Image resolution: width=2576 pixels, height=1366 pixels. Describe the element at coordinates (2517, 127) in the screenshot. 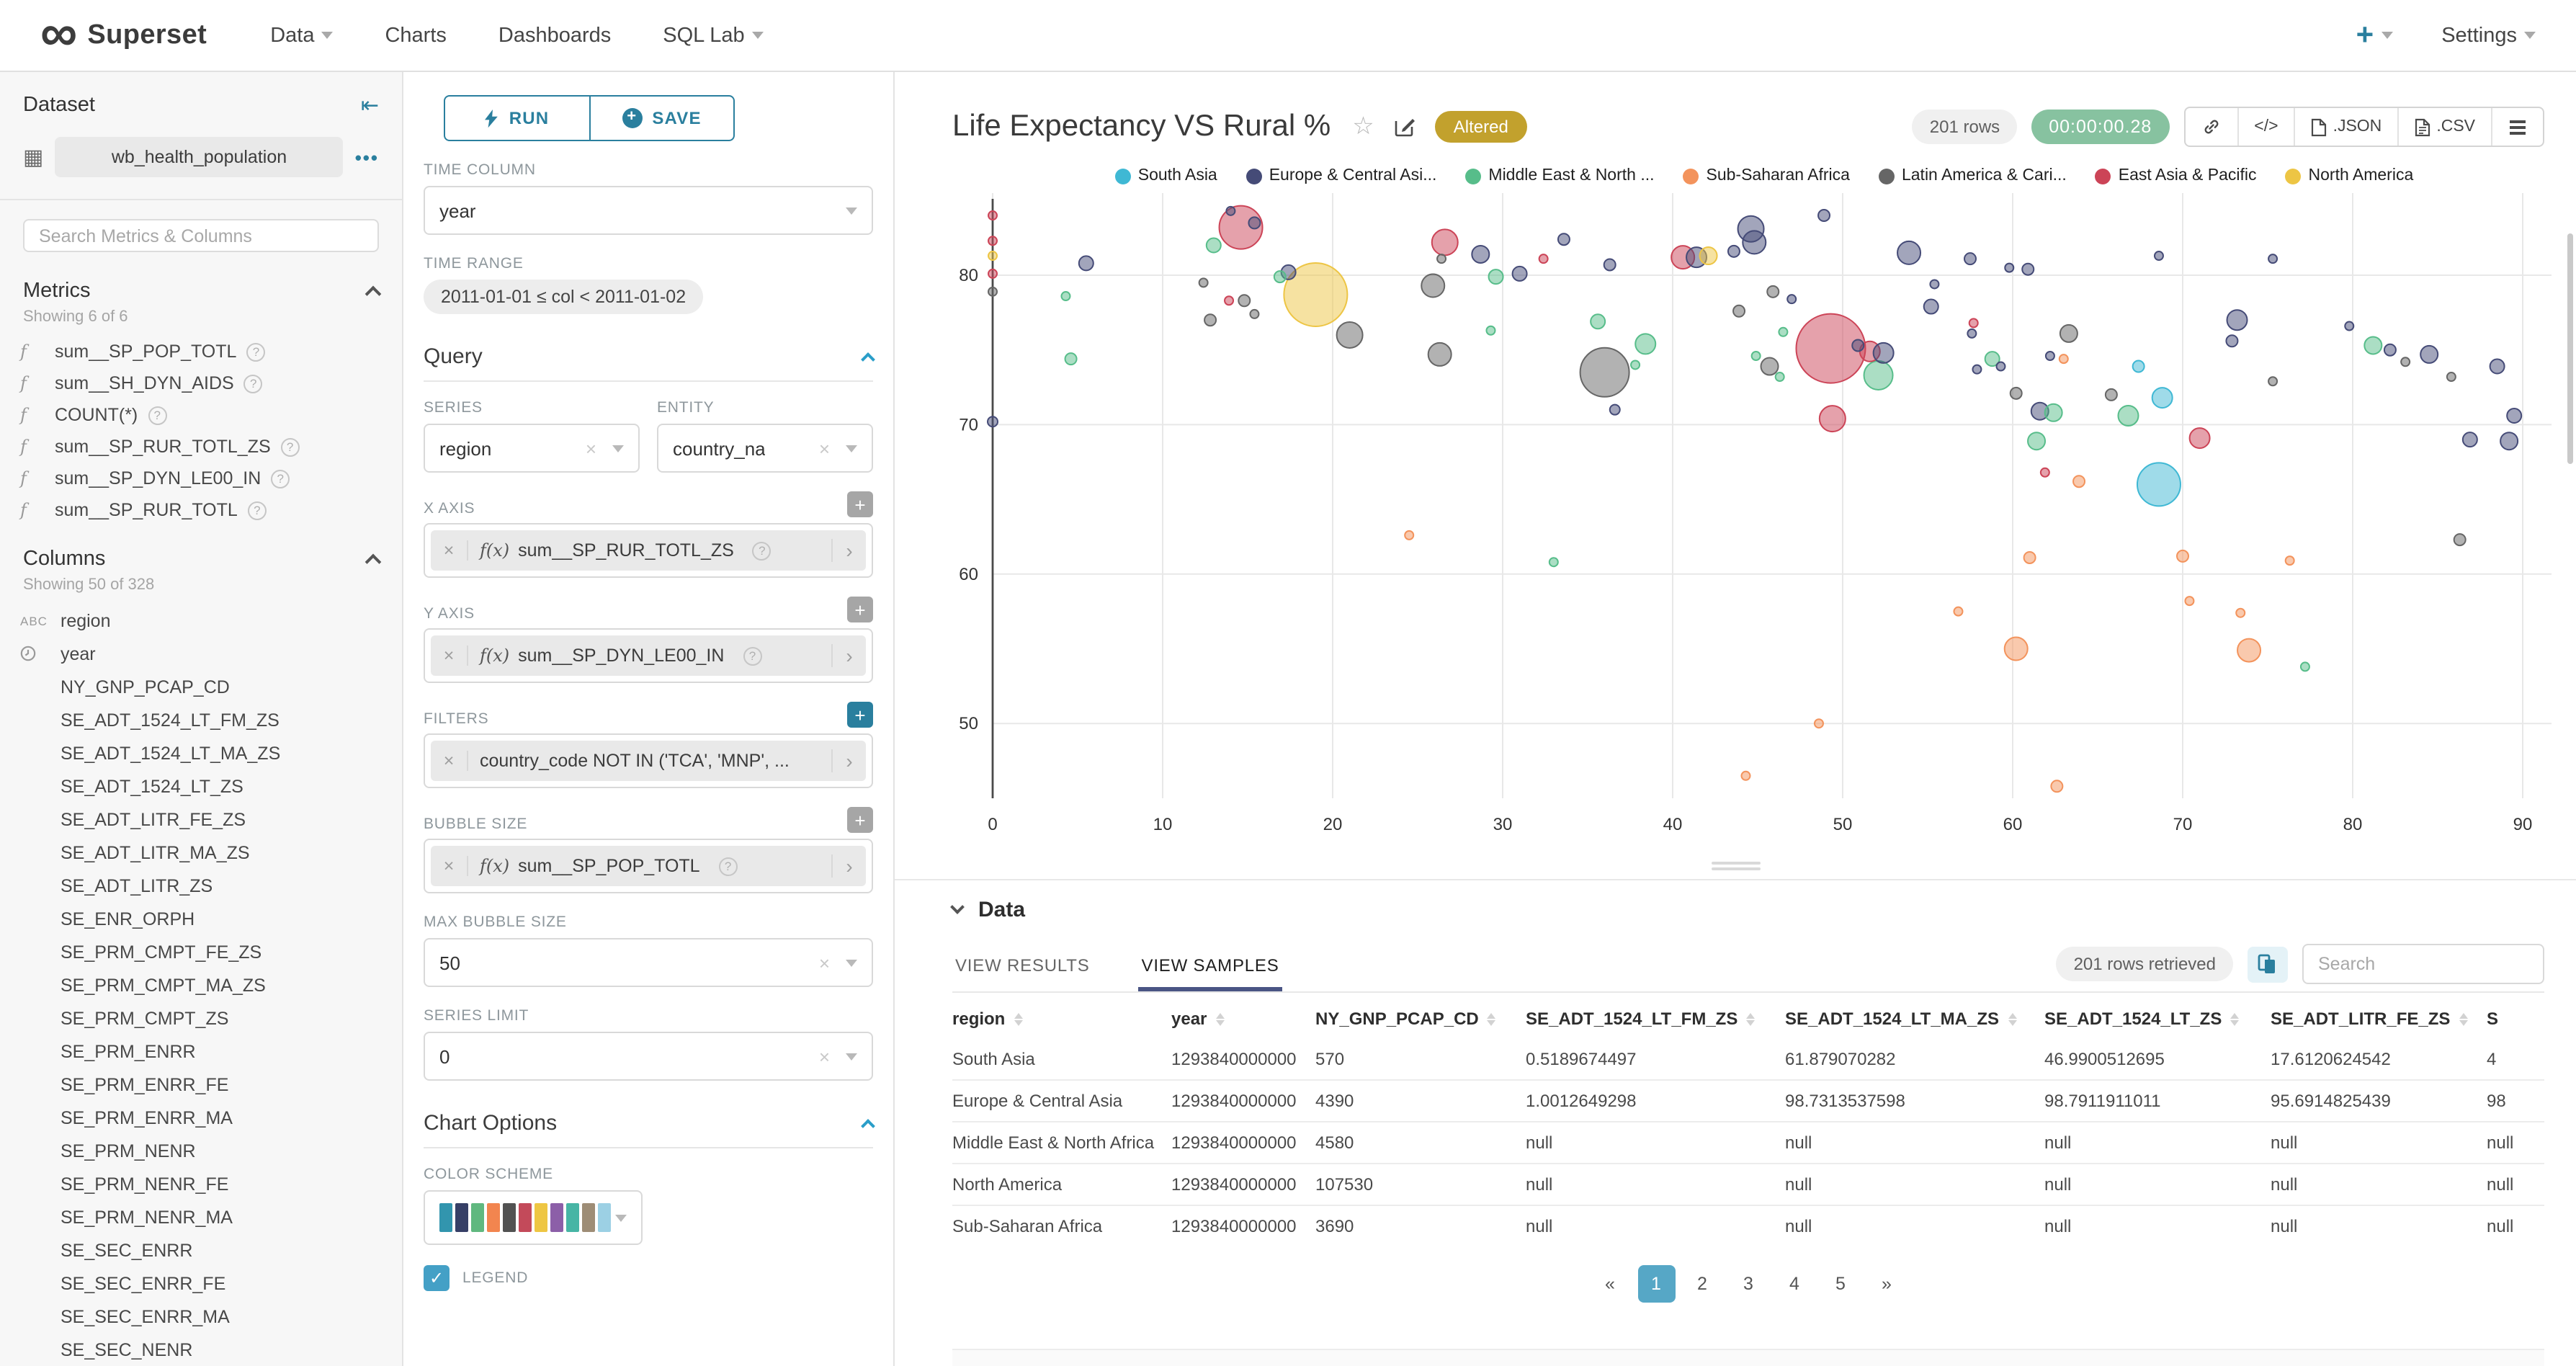

I see `chart-menu-button` at that location.